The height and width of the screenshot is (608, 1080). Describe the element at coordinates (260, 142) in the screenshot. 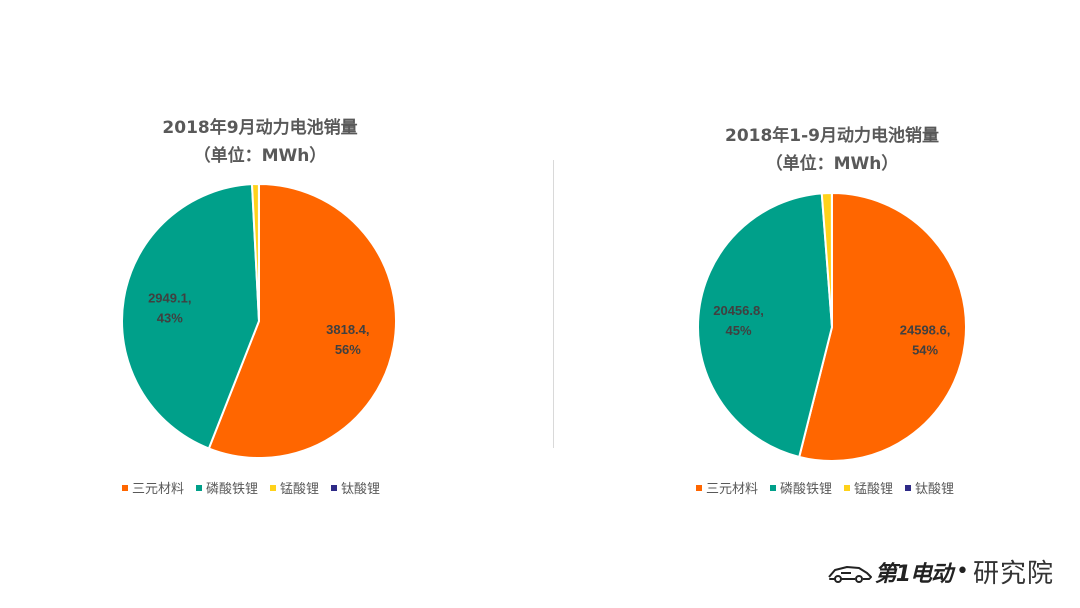

I see `chart-title-monthly: 2018年9月动力电池销量 （单位：MWh）` at that location.